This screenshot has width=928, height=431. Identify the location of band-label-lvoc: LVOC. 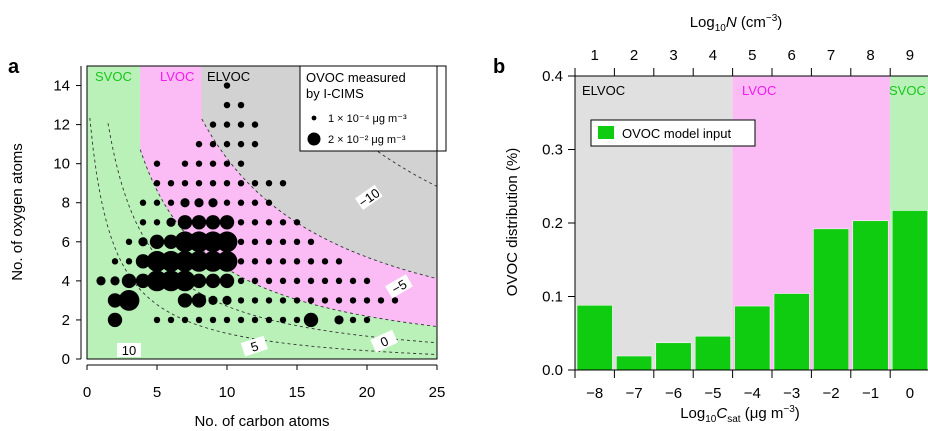
(759, 90).